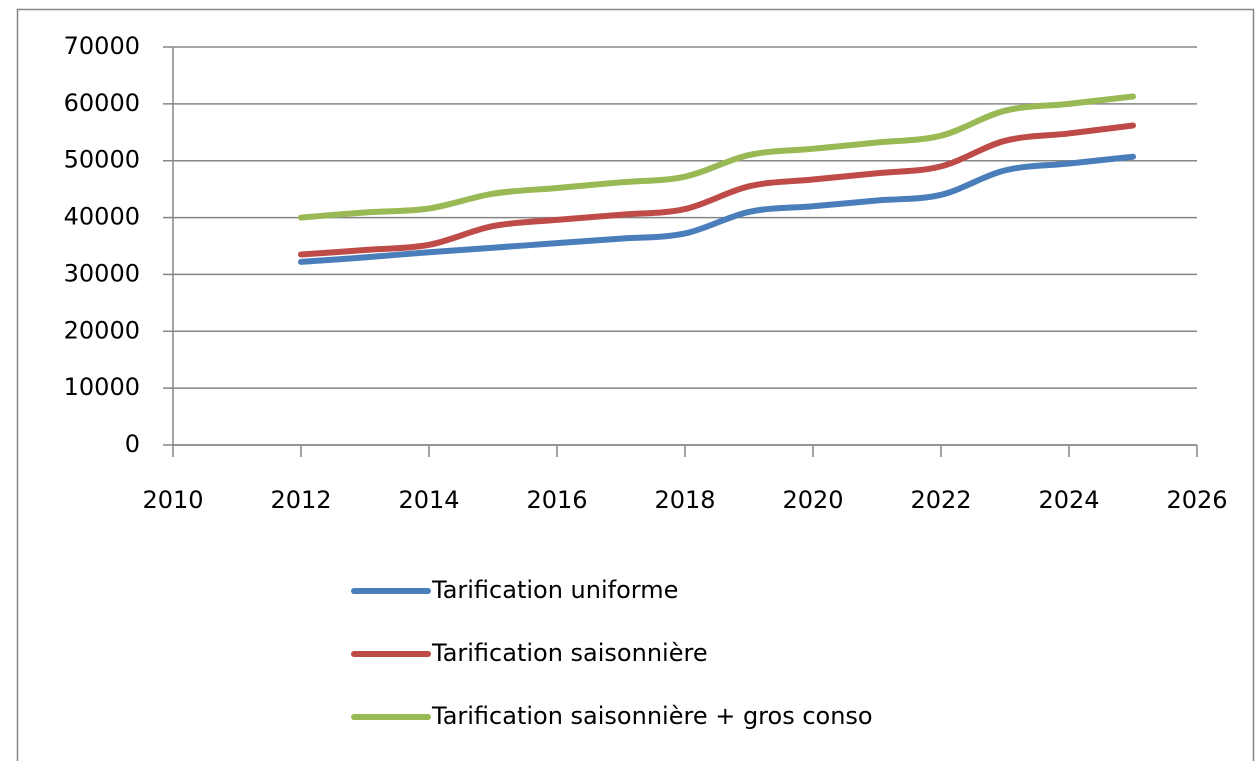 The height and width of the screenshot is (761, 1259). What do you see at coordinates (556, 500) in the screenshot?
I see `x-tick-label: 2016` at bounding box center [556, 500].